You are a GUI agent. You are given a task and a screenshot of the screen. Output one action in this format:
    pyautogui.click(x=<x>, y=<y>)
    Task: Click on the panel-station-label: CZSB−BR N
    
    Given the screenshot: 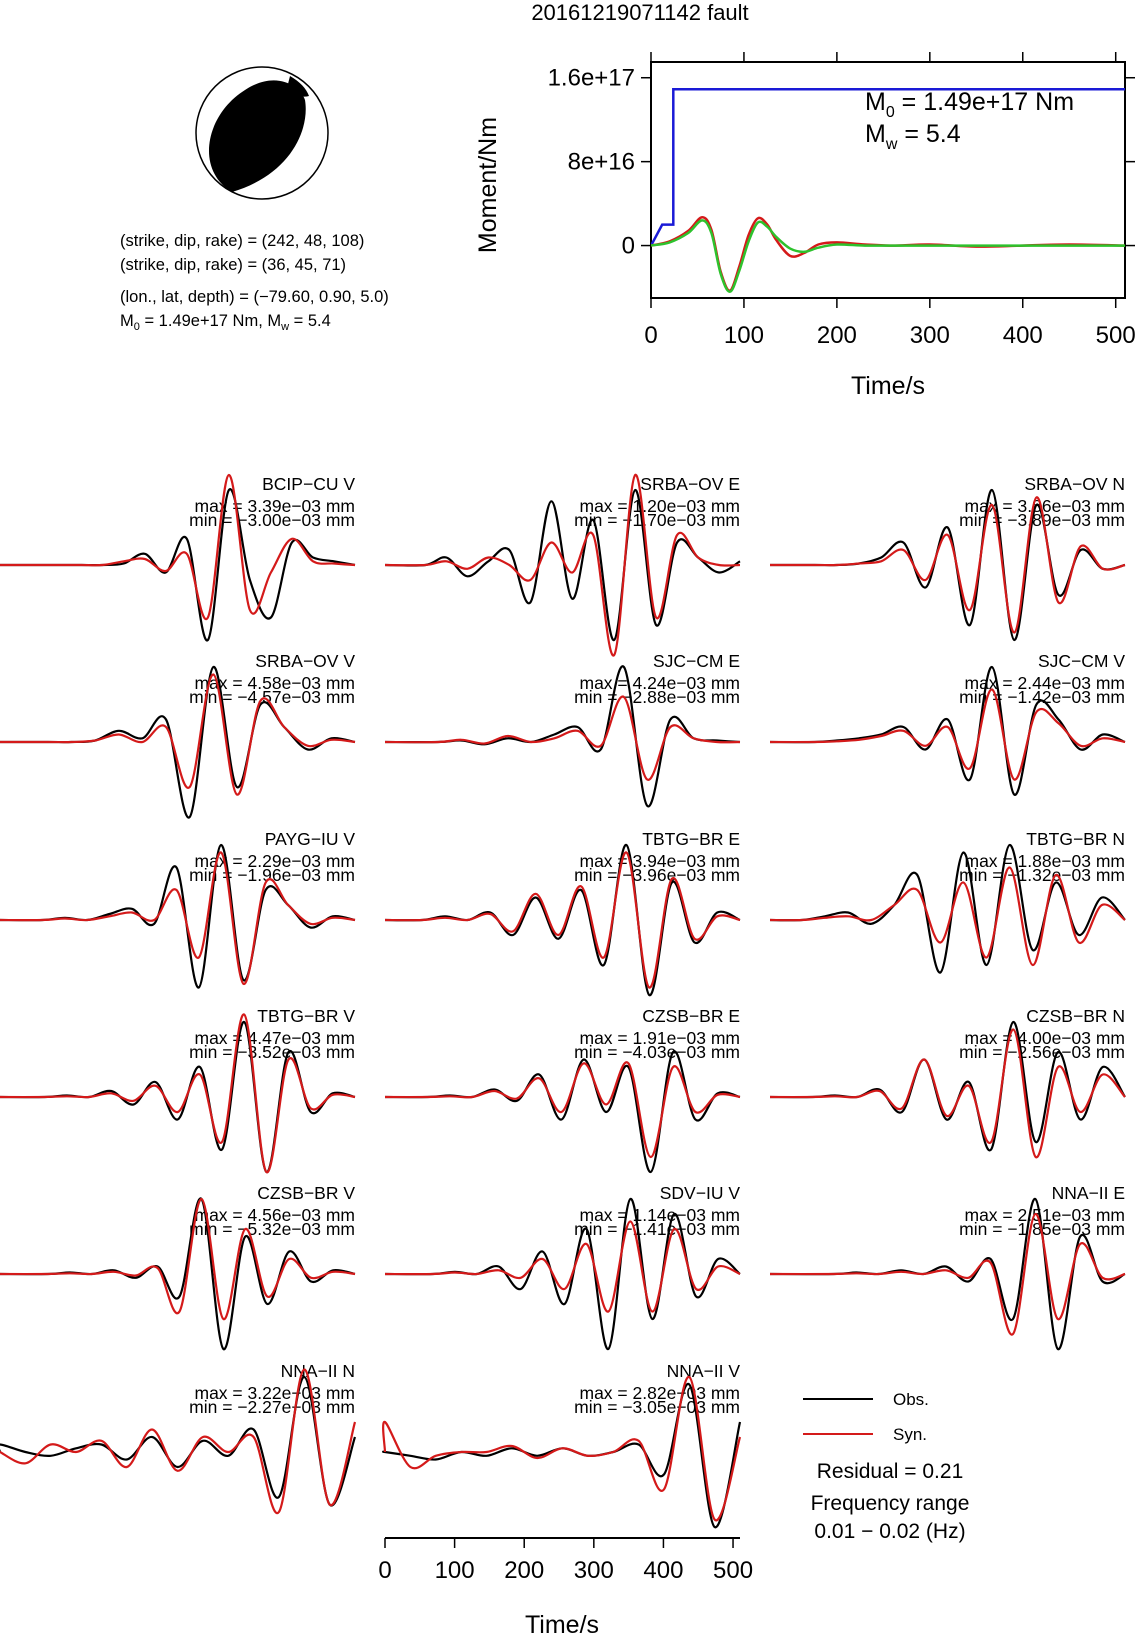 What is the action you would take?
    pyautogui.click(x=1075, y=1016)
    